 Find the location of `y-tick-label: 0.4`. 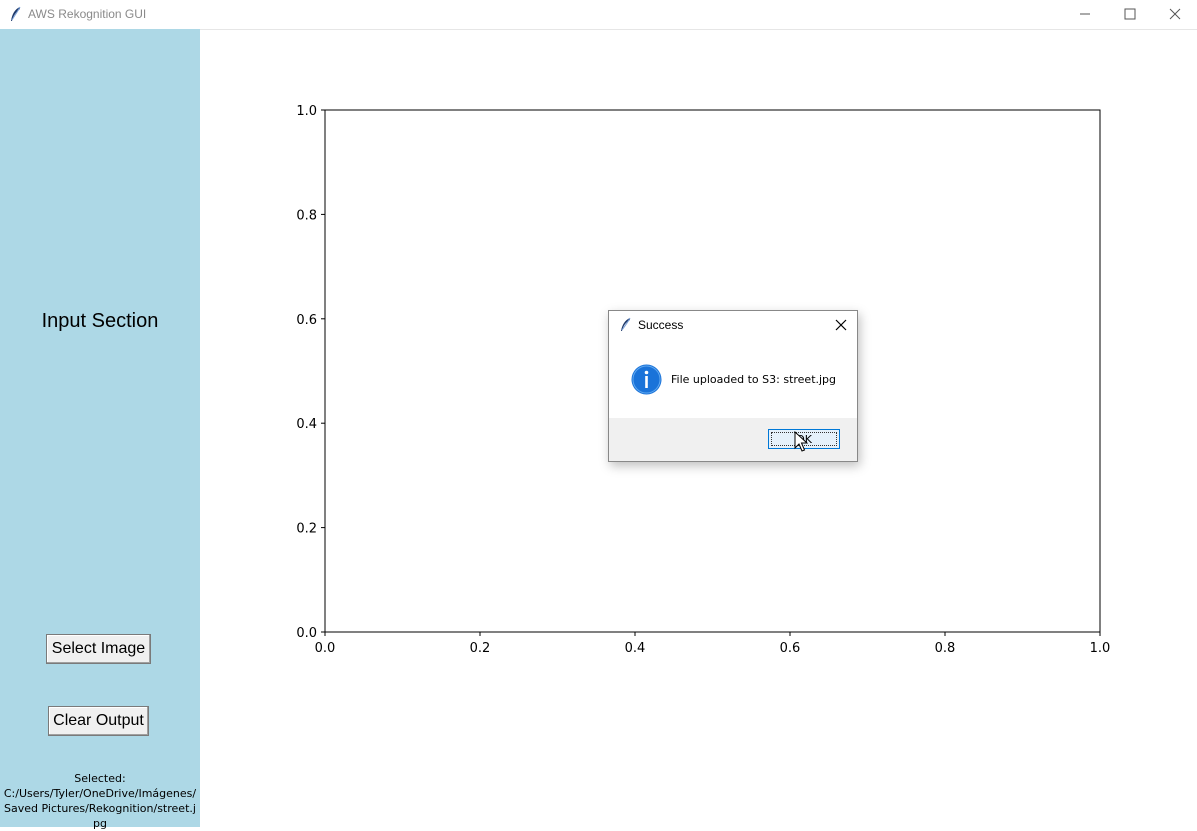

y-tick-label: 0.4 is located at coordinates (306, 424).